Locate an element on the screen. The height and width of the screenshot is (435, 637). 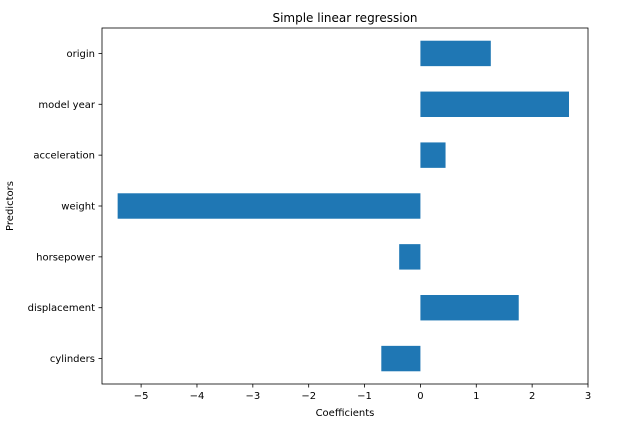
y-tick-label-origin: origin is located at coordinates (81, 54).